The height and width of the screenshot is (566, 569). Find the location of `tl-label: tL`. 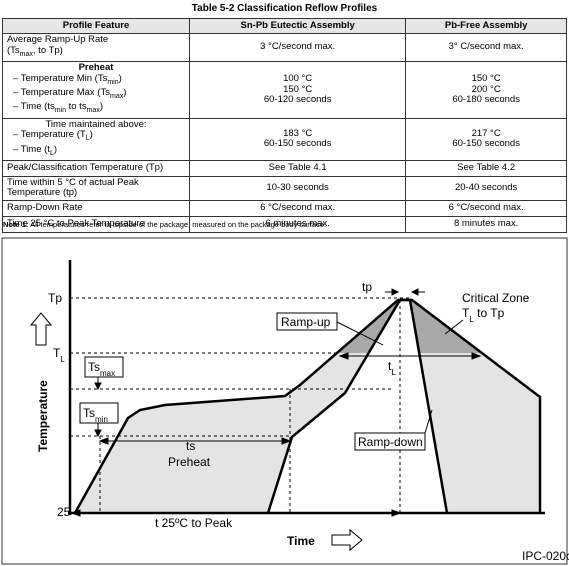

tl-label: tL is located at coordinates (392, 368).